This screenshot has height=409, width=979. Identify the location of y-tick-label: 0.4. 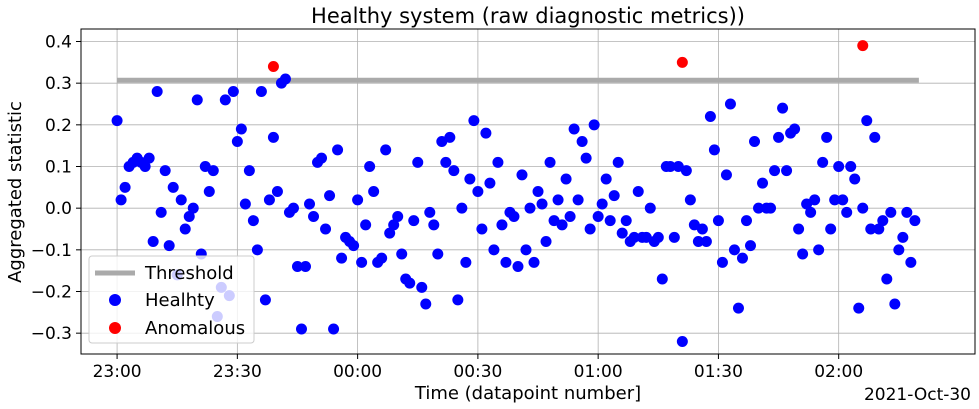
(58, 43).